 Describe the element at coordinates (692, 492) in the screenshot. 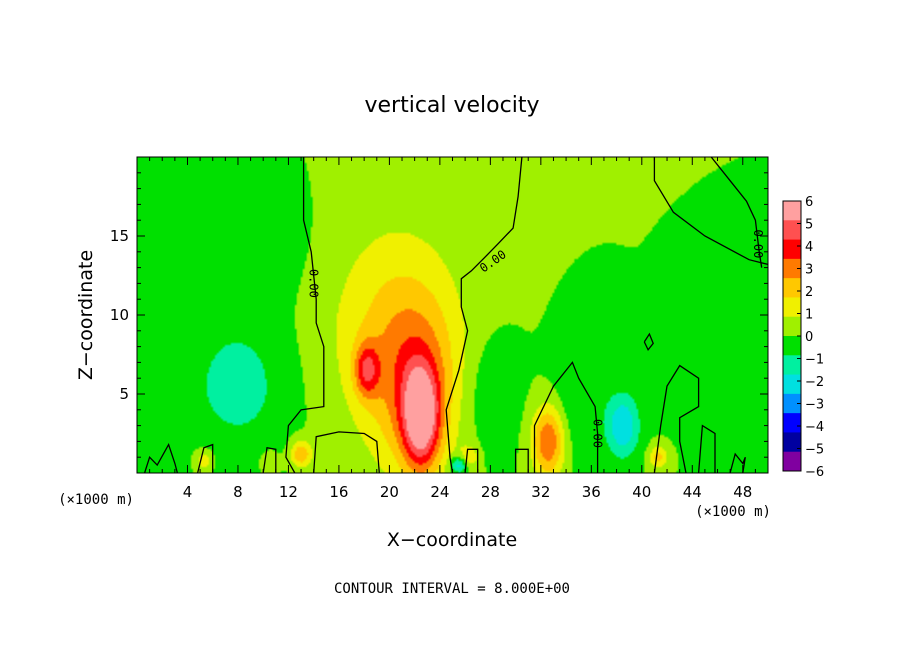

I see `x-tick-label: 44` at that location.